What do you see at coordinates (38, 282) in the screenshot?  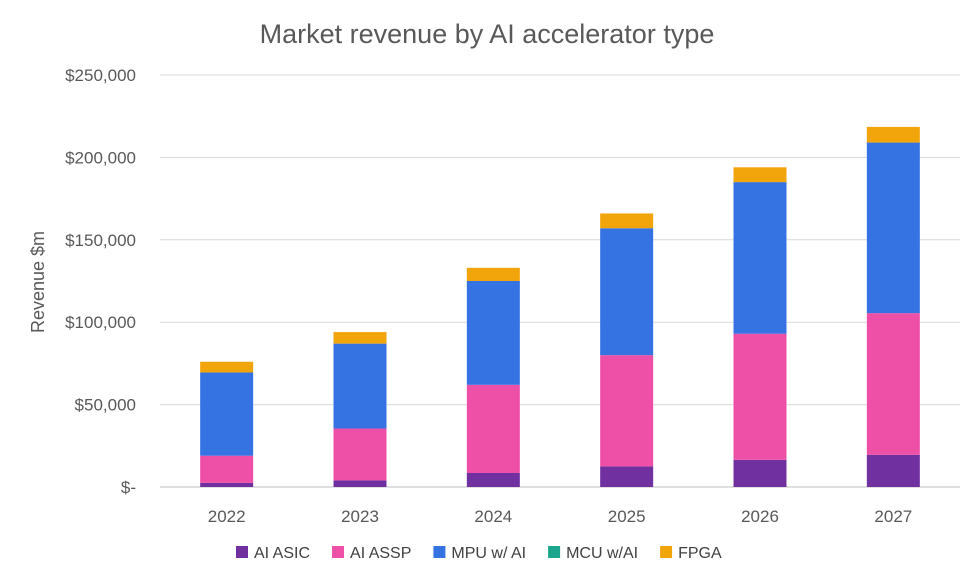 I see `y-axis-label: Revenue $m` at bounding box center [38, 282].